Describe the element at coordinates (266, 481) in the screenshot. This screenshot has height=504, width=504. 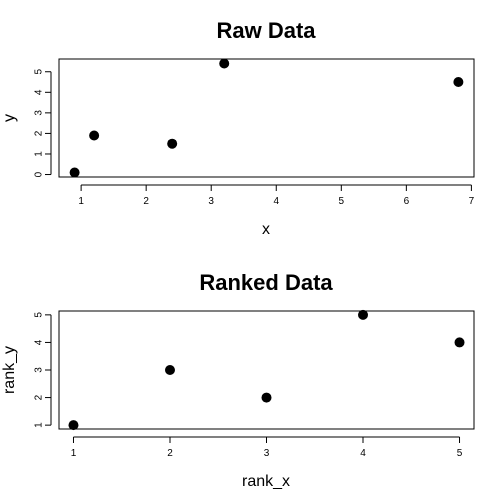
I see `x-axis-title: rank_x` at that location.